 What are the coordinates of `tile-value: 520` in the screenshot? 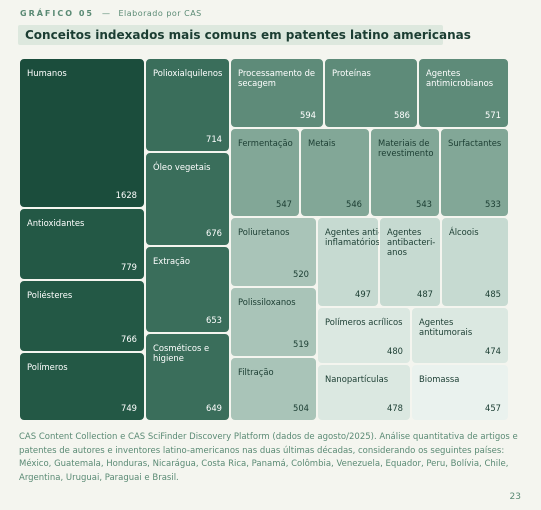 It's located at (301, 274).